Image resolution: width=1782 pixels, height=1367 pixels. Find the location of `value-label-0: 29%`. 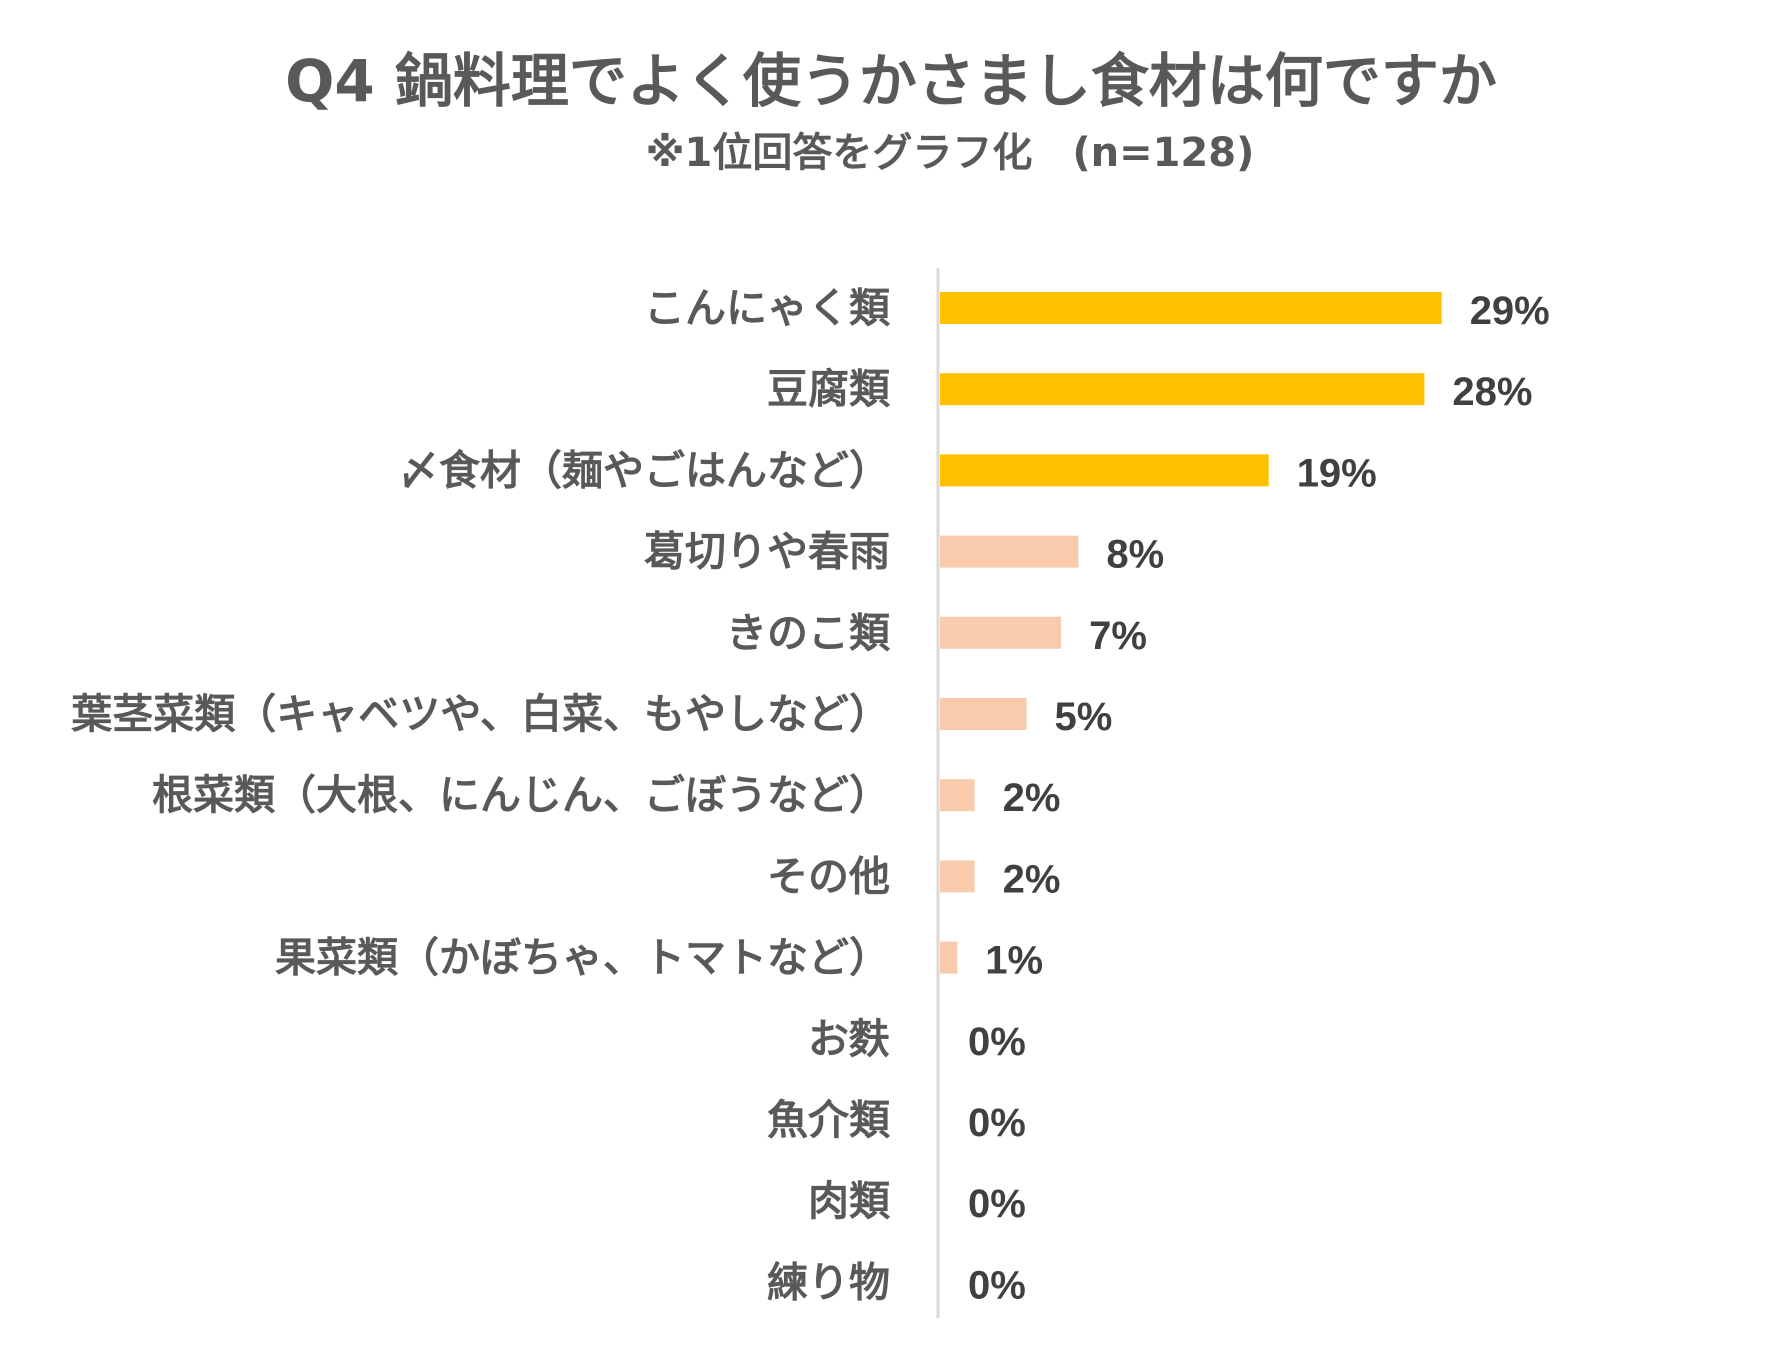

value-label-0: 29% is located at coordinates (1510, 311).